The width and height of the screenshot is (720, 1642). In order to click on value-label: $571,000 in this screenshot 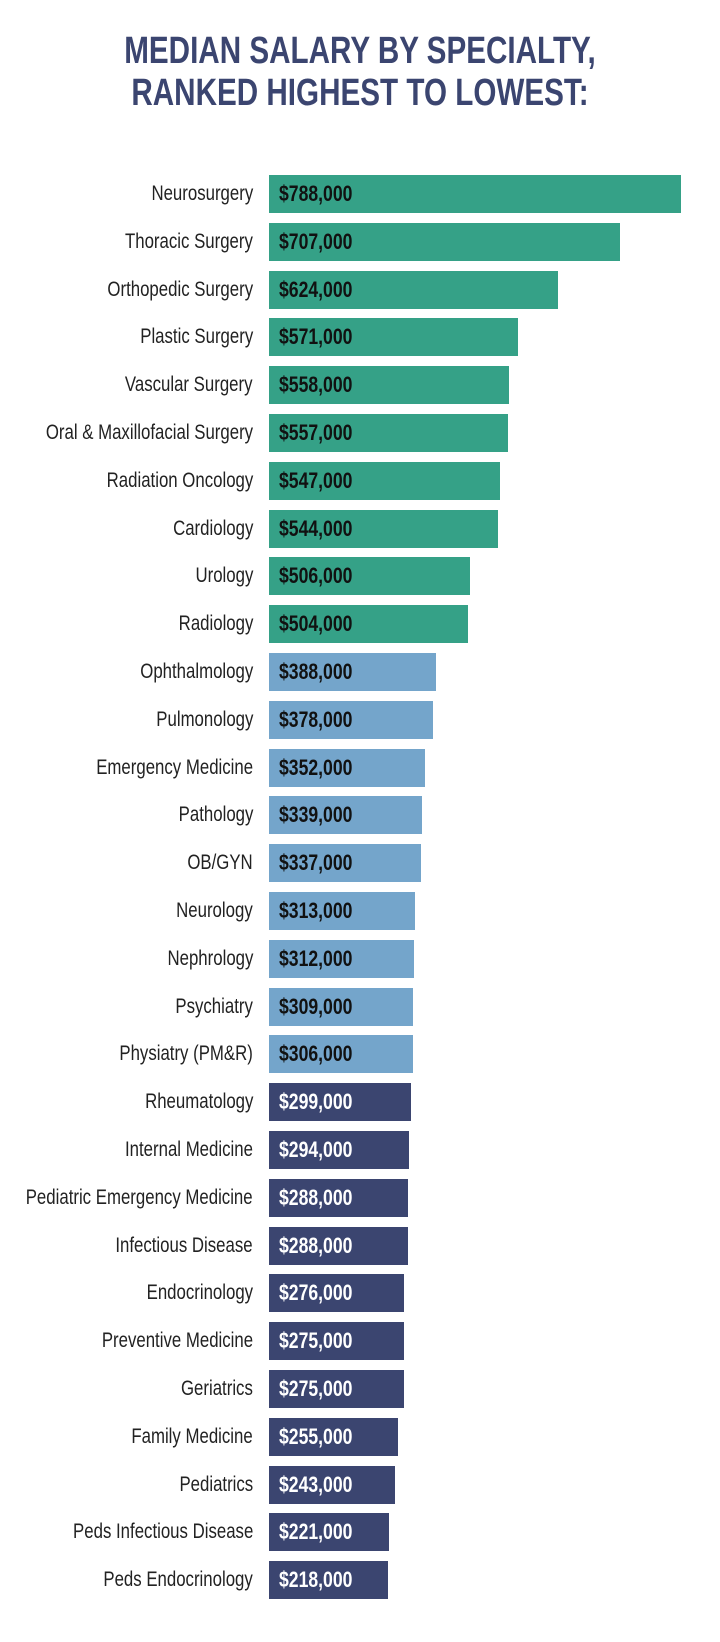, I will do `click(316, 337)`.